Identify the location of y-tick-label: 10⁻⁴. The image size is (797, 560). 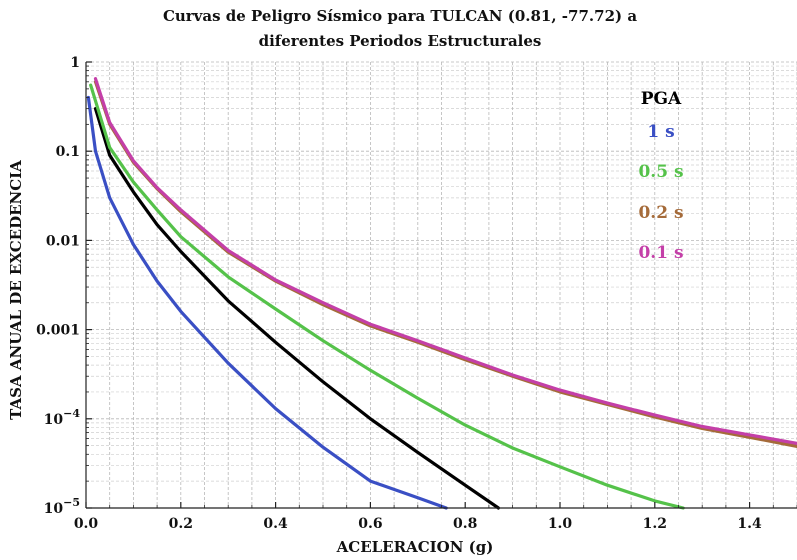
(62, 417).